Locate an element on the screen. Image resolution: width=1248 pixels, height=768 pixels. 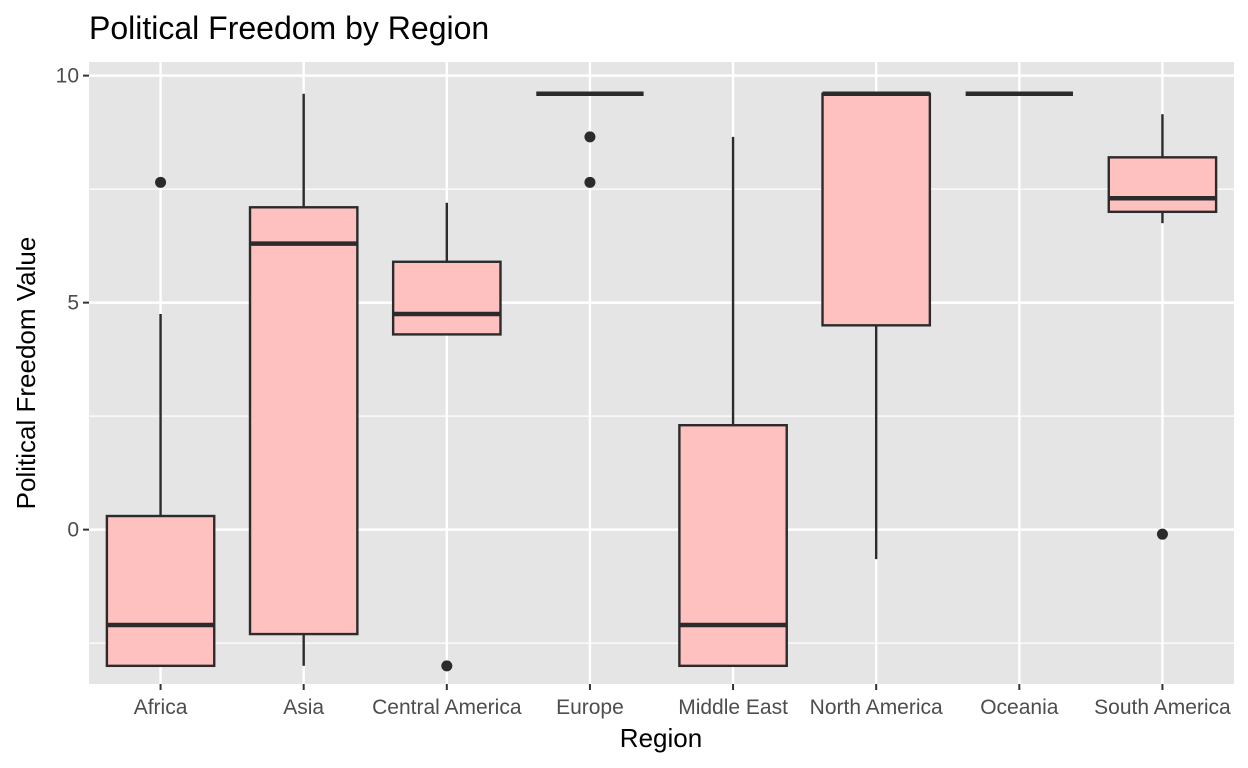
y-axis: 0 5 10 is located at coordinates (72, 303).